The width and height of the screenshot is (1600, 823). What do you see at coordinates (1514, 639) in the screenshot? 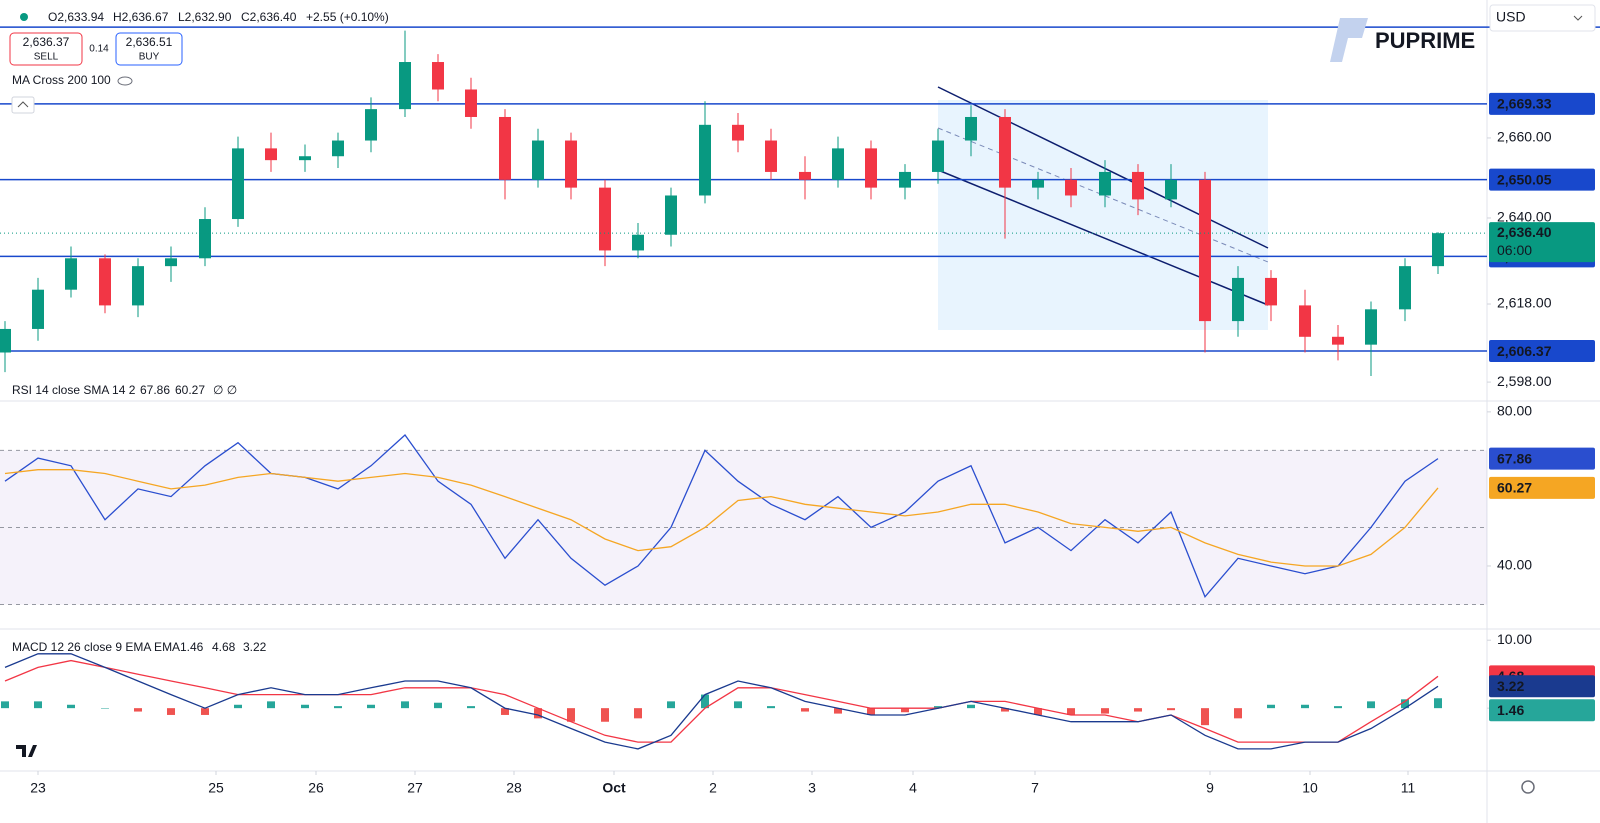
I see `y-tick-label: 10.00` at bounding box center [1514, 639].